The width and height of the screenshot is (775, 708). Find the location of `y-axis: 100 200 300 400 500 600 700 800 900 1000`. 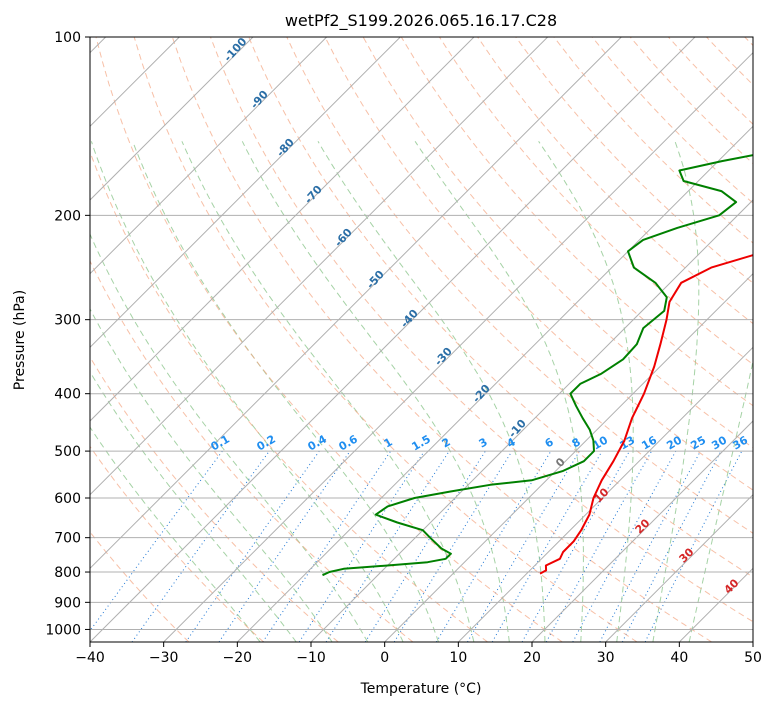

y-axis: 100 200 300 400 500 600 700 800 900 1000 is located at coordinates (67, 334).